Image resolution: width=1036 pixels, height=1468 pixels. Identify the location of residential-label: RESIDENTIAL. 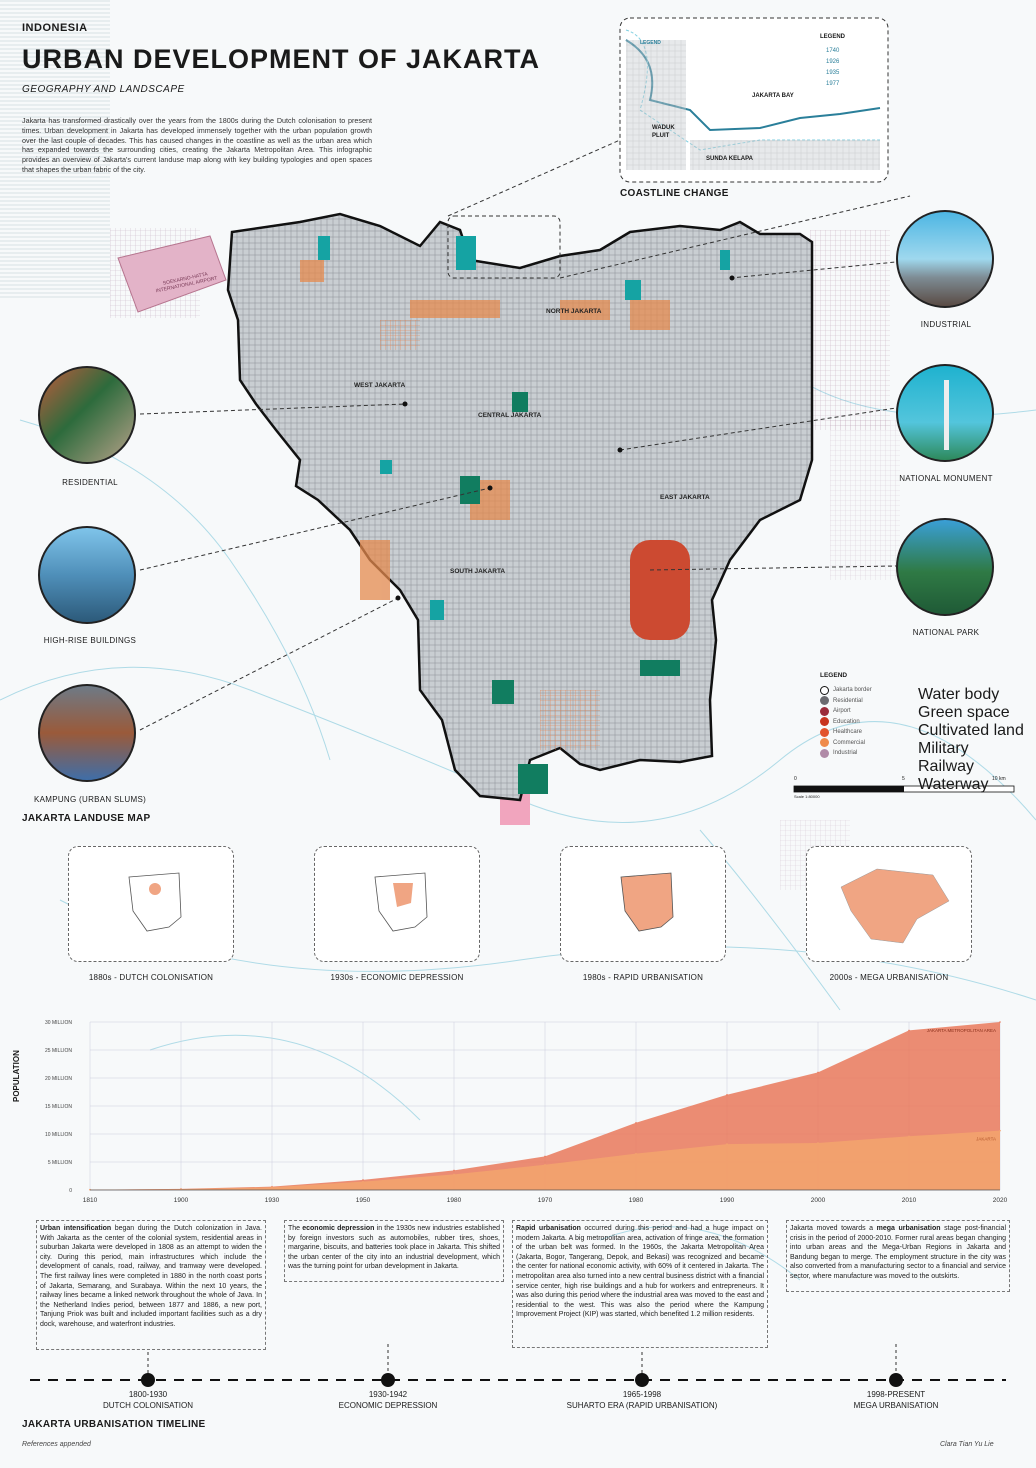
(90, 482).